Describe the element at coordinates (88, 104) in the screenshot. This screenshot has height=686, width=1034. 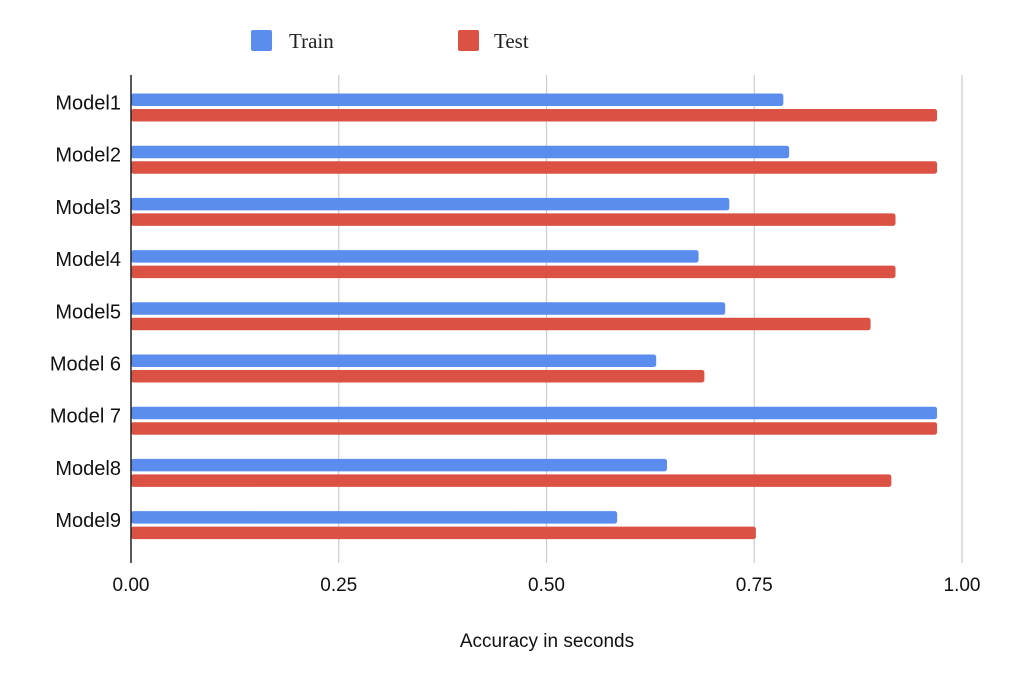
I see `category-label: Model1` at that location.